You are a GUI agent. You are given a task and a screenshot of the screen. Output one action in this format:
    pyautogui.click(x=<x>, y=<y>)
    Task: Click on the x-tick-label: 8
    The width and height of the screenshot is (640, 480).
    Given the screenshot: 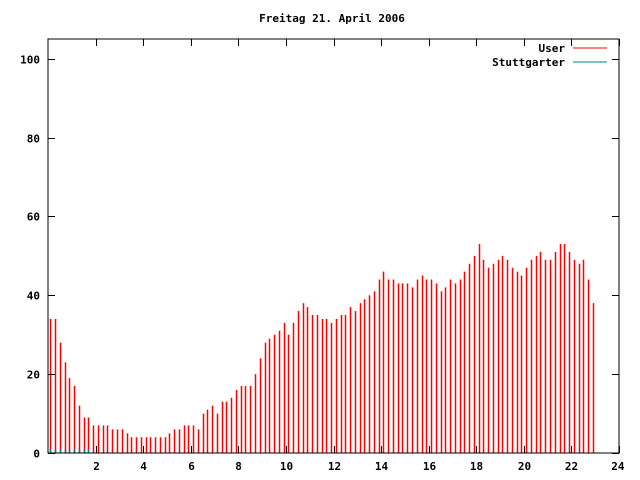 What is the action you would take?
    pyautogui.click(x=238, y=466)
    